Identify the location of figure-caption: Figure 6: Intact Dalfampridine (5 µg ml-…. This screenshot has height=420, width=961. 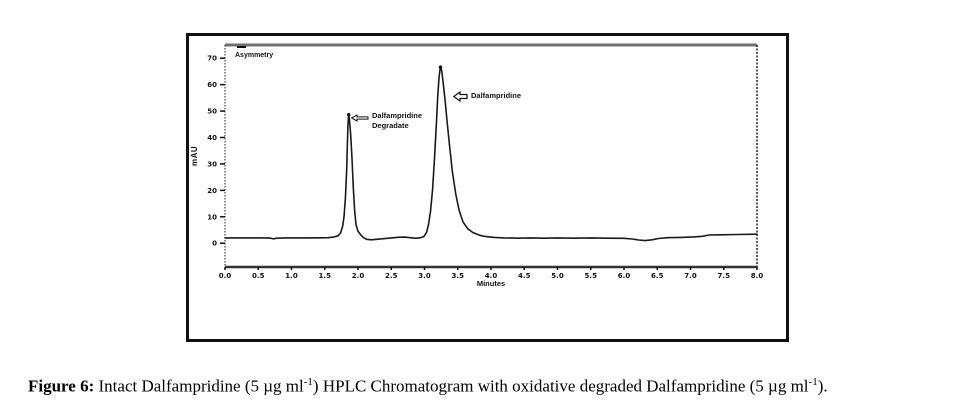
(488, 386).